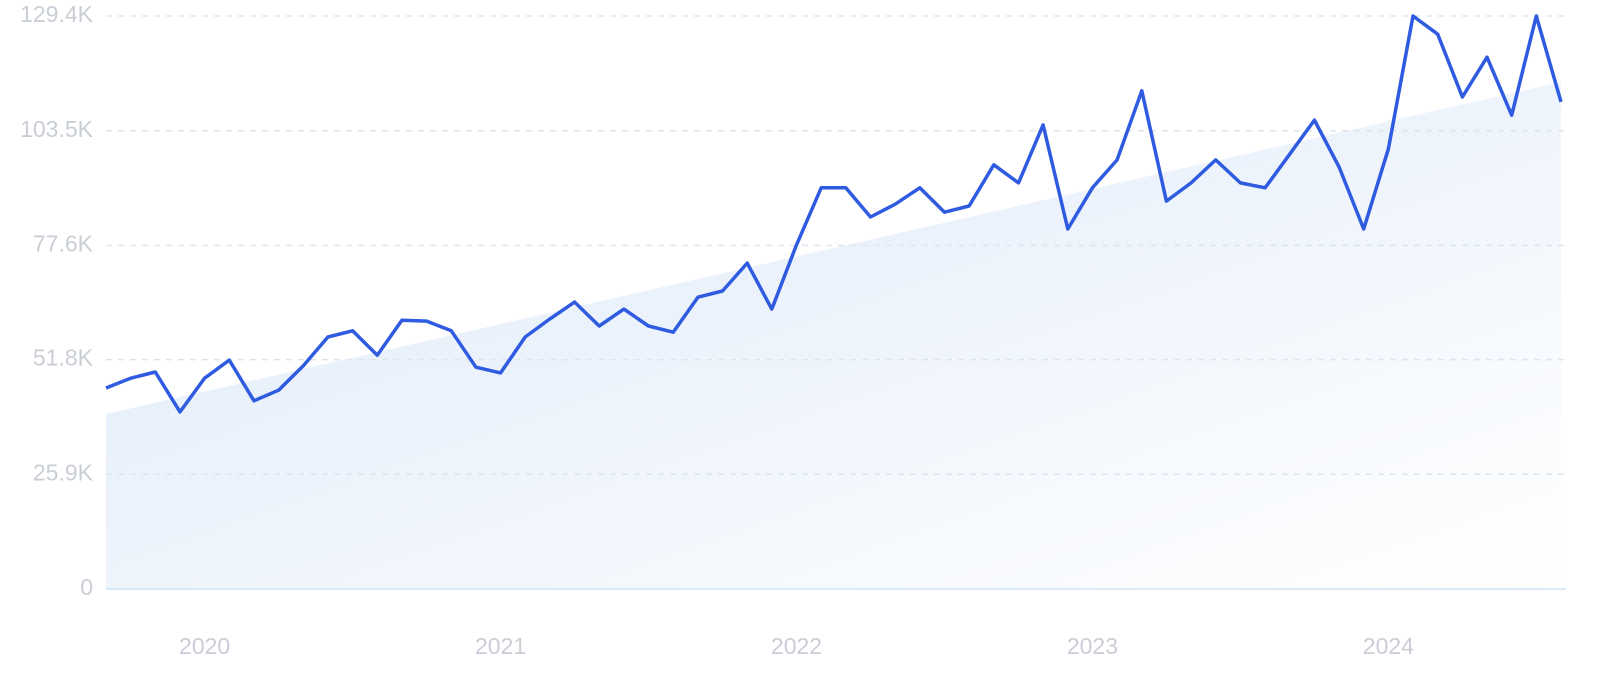 The image size is (1618, 700). I want to click on y-tick-label: 129.4K, so click(57, 14).